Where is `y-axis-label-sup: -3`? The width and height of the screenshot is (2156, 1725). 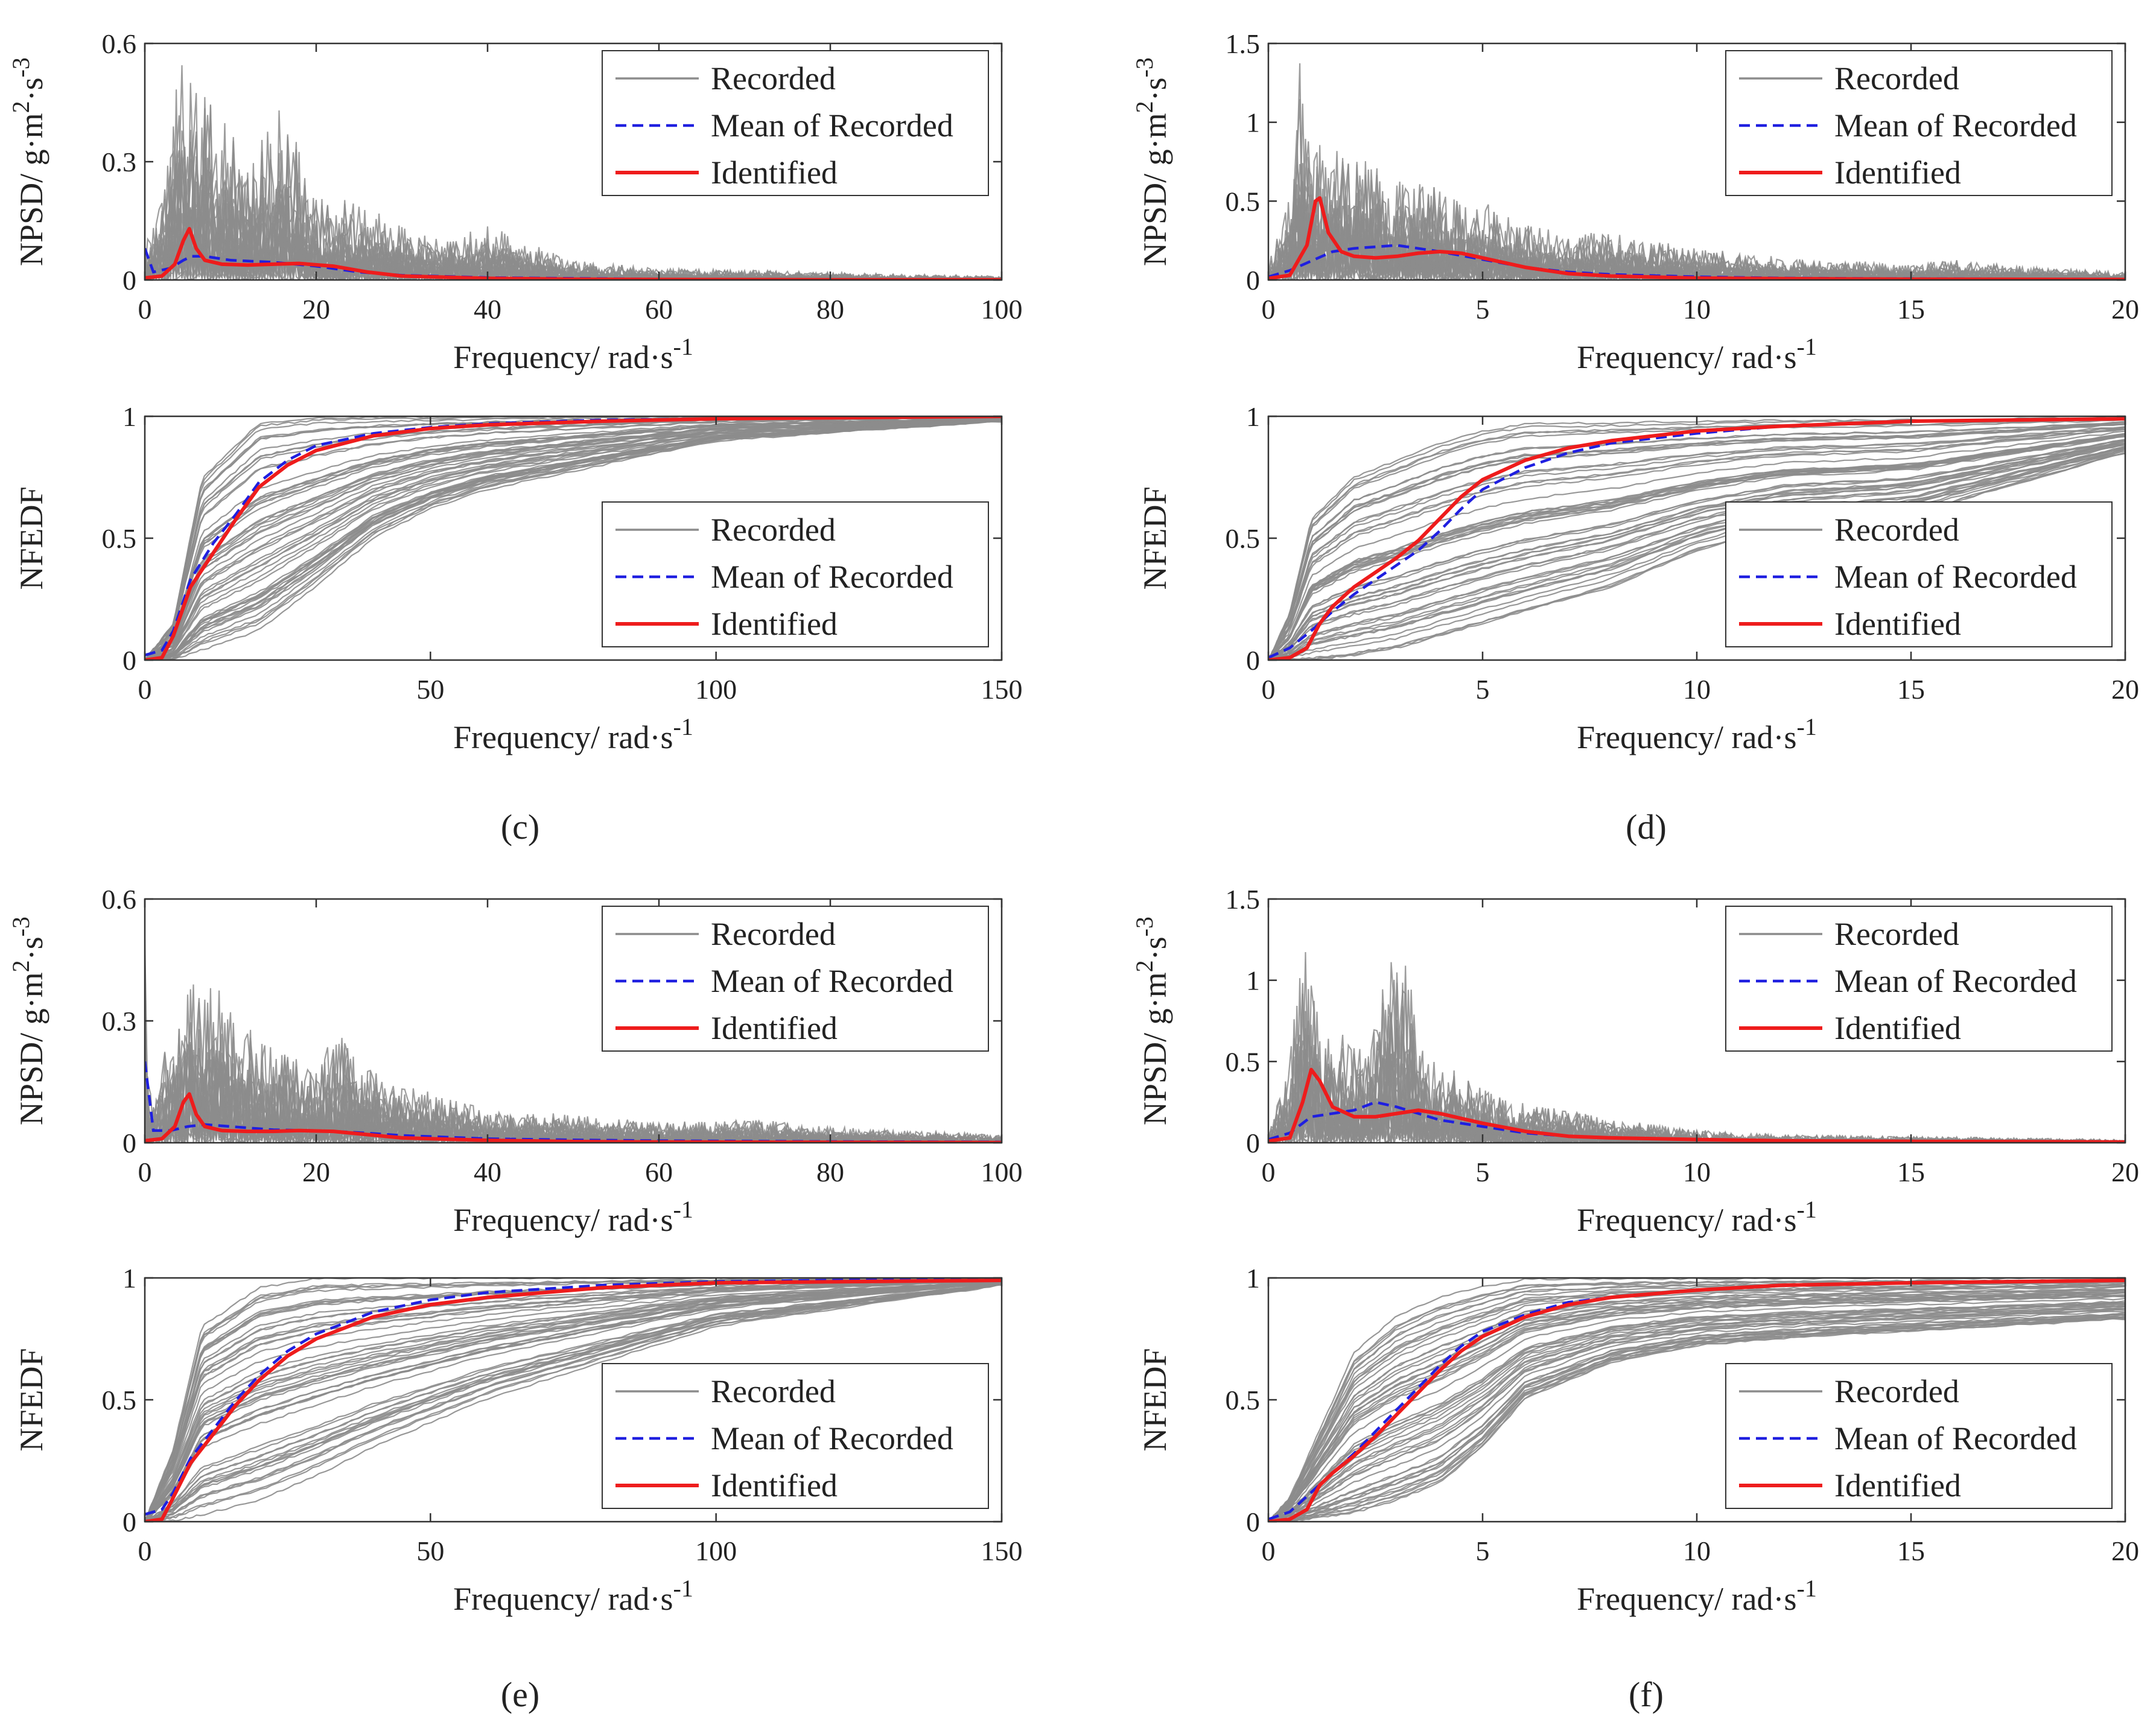
y-axis-label-sup: -3 is located at coordinates (1144, 67).